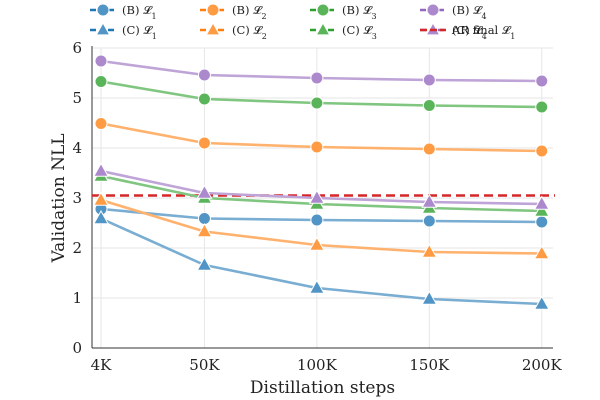  I want to click on y-tick-label: 2, so click(77, 248).